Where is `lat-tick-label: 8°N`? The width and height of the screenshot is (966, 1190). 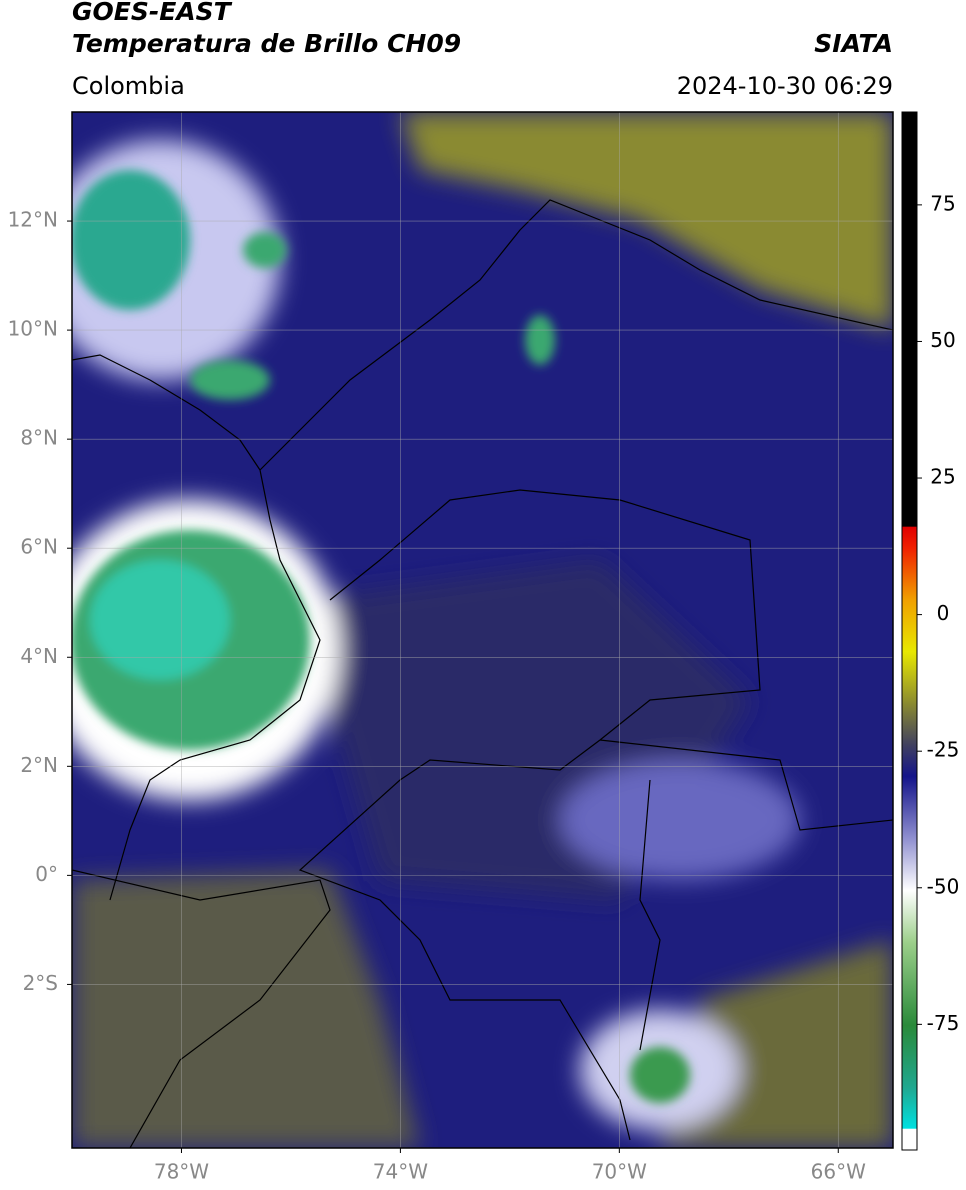 lat-tick-label: 8°N is located at coordinates (39, 438).